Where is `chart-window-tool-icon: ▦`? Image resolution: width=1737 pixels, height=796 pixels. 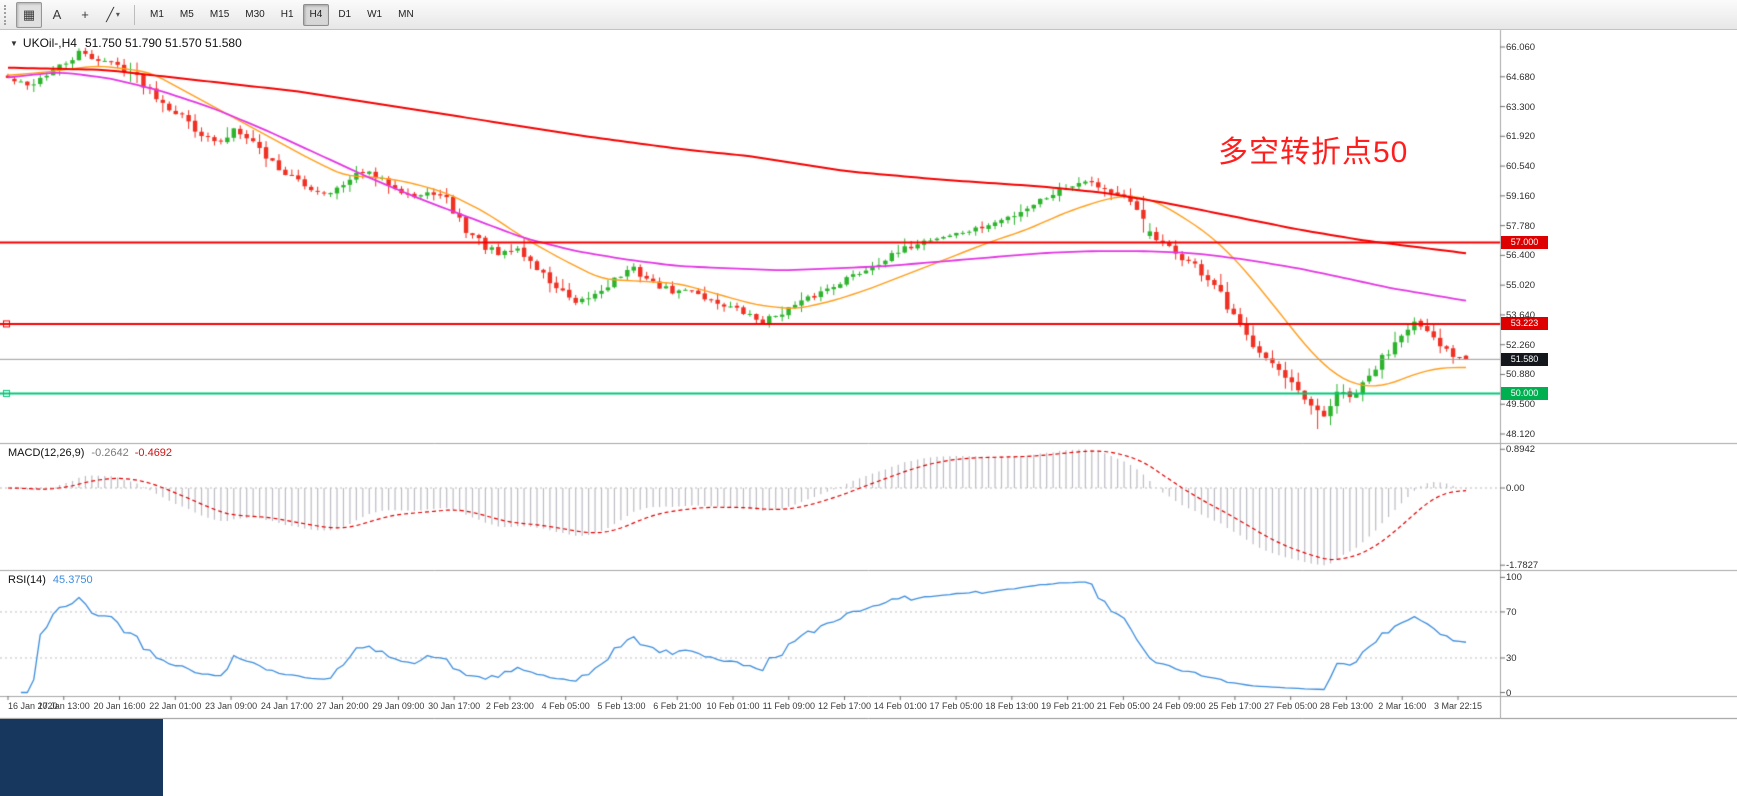 chart-window-tool-icon: ▦ is located at coordinates (29, 14).